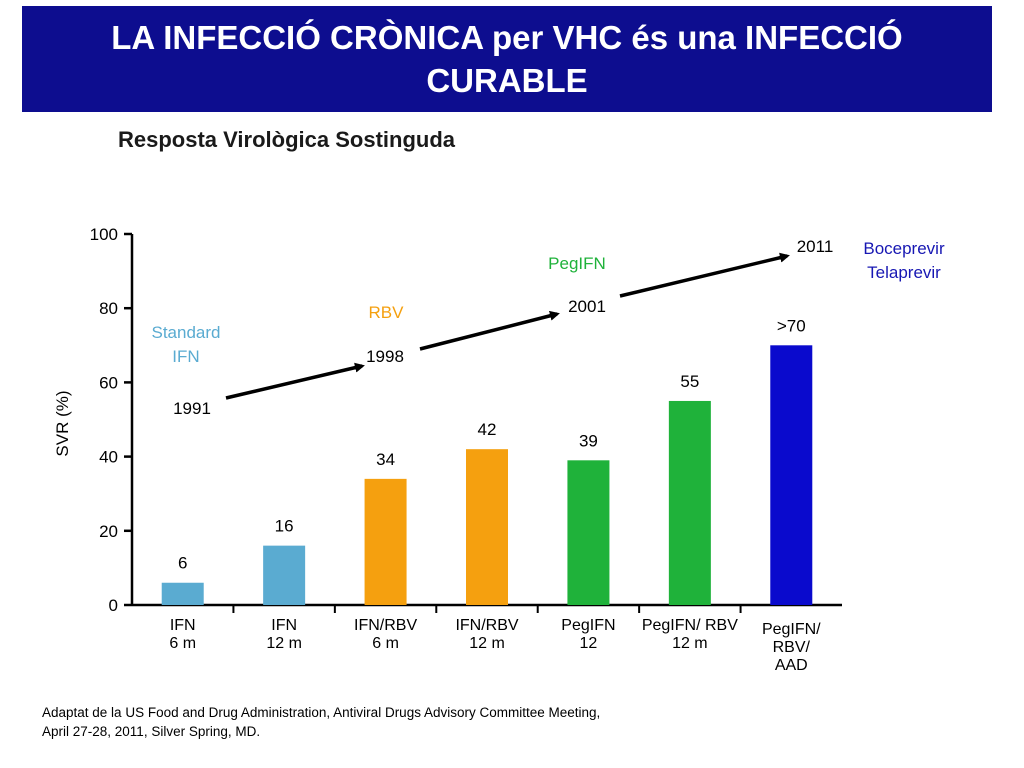 This screenshot has height=768, width=1024. Describe the element at coordinates (904, 272) in the screenshot. I see `timeline-treatment-label: Telaprevir` at that location.